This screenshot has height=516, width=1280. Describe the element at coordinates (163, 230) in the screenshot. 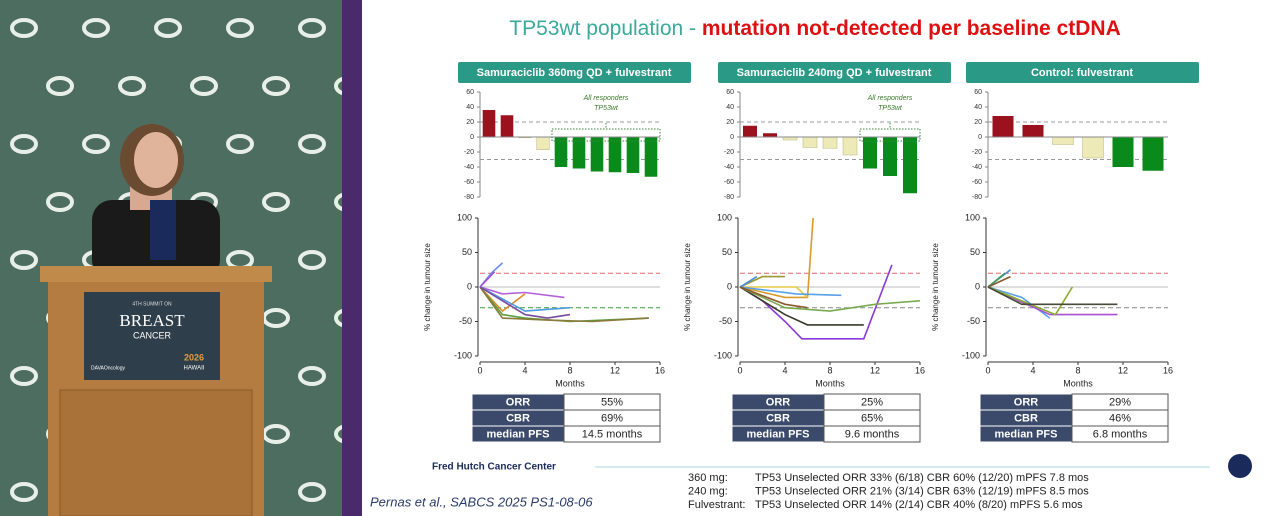

I see `lanyard` at that location.